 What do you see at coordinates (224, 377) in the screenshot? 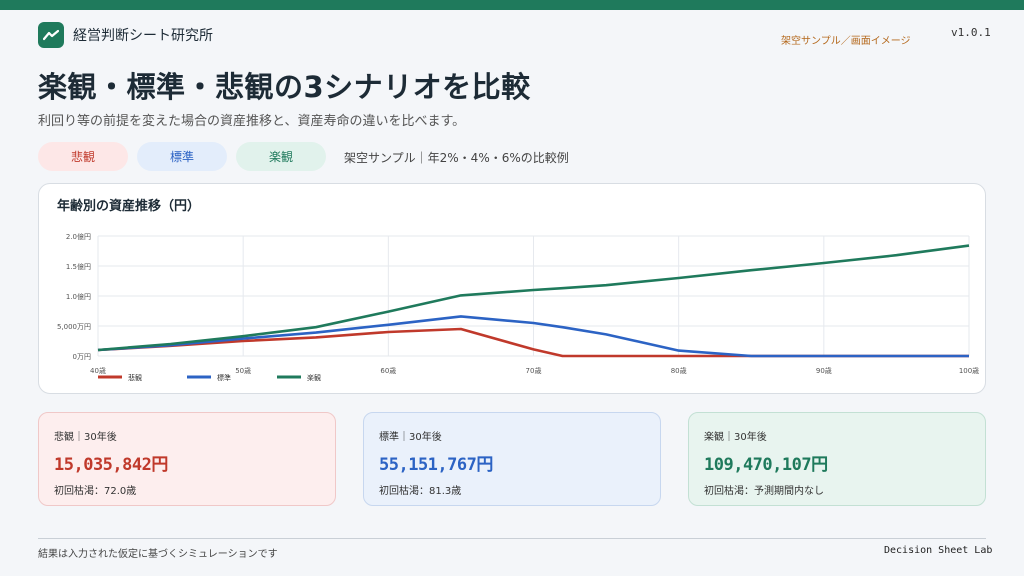
I see `legend-label: 標準` at bounding box center [224, 377].